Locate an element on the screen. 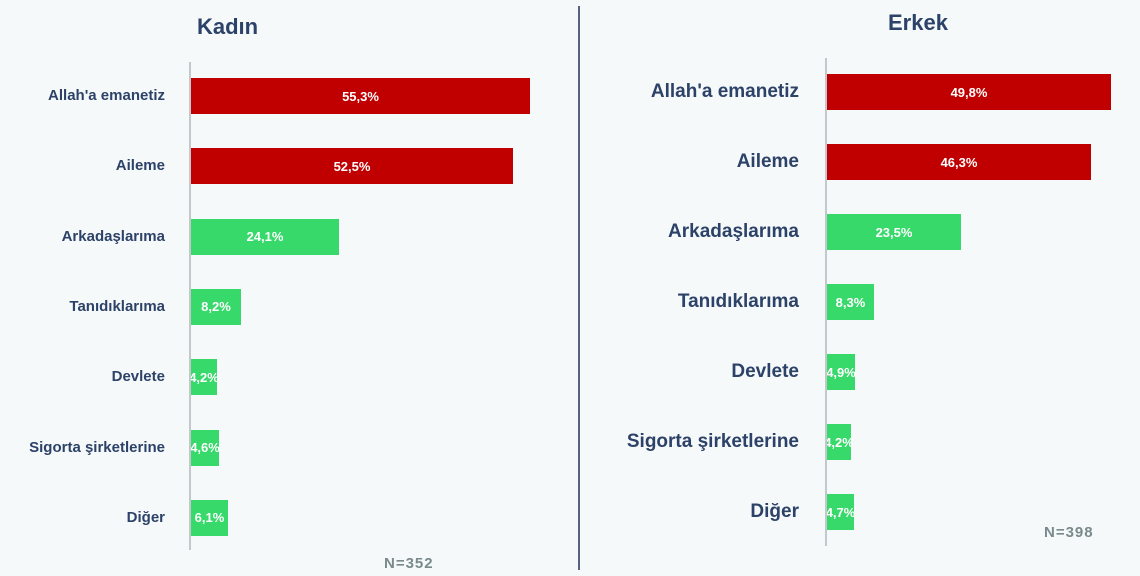 The image size is (1140, 576). bar: 8,2% is located at coordinates (216, 306).